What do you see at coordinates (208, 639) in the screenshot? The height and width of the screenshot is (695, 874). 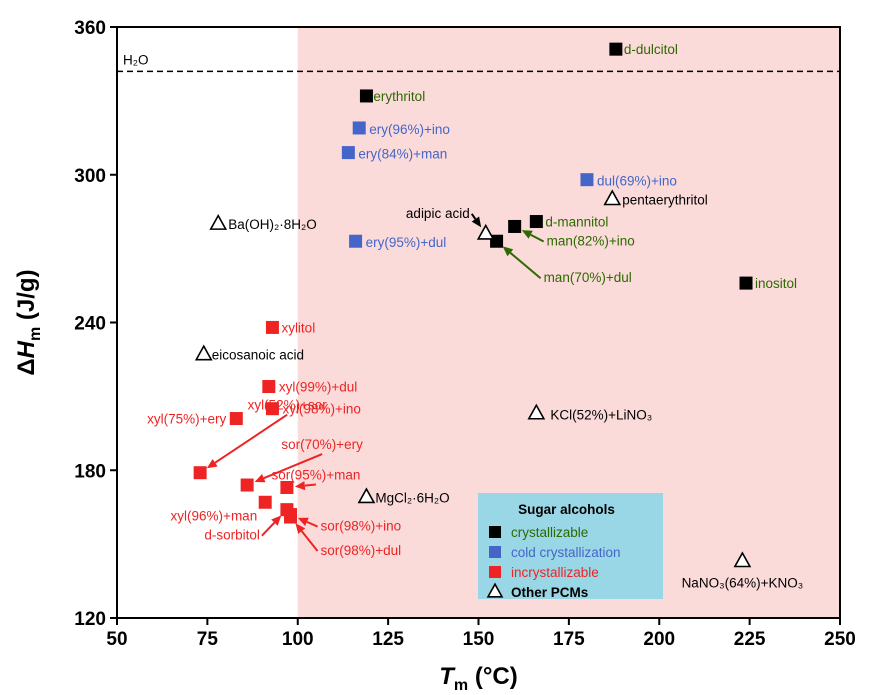 I see `x-tick-label: 75` at bounding box center [208, 639].